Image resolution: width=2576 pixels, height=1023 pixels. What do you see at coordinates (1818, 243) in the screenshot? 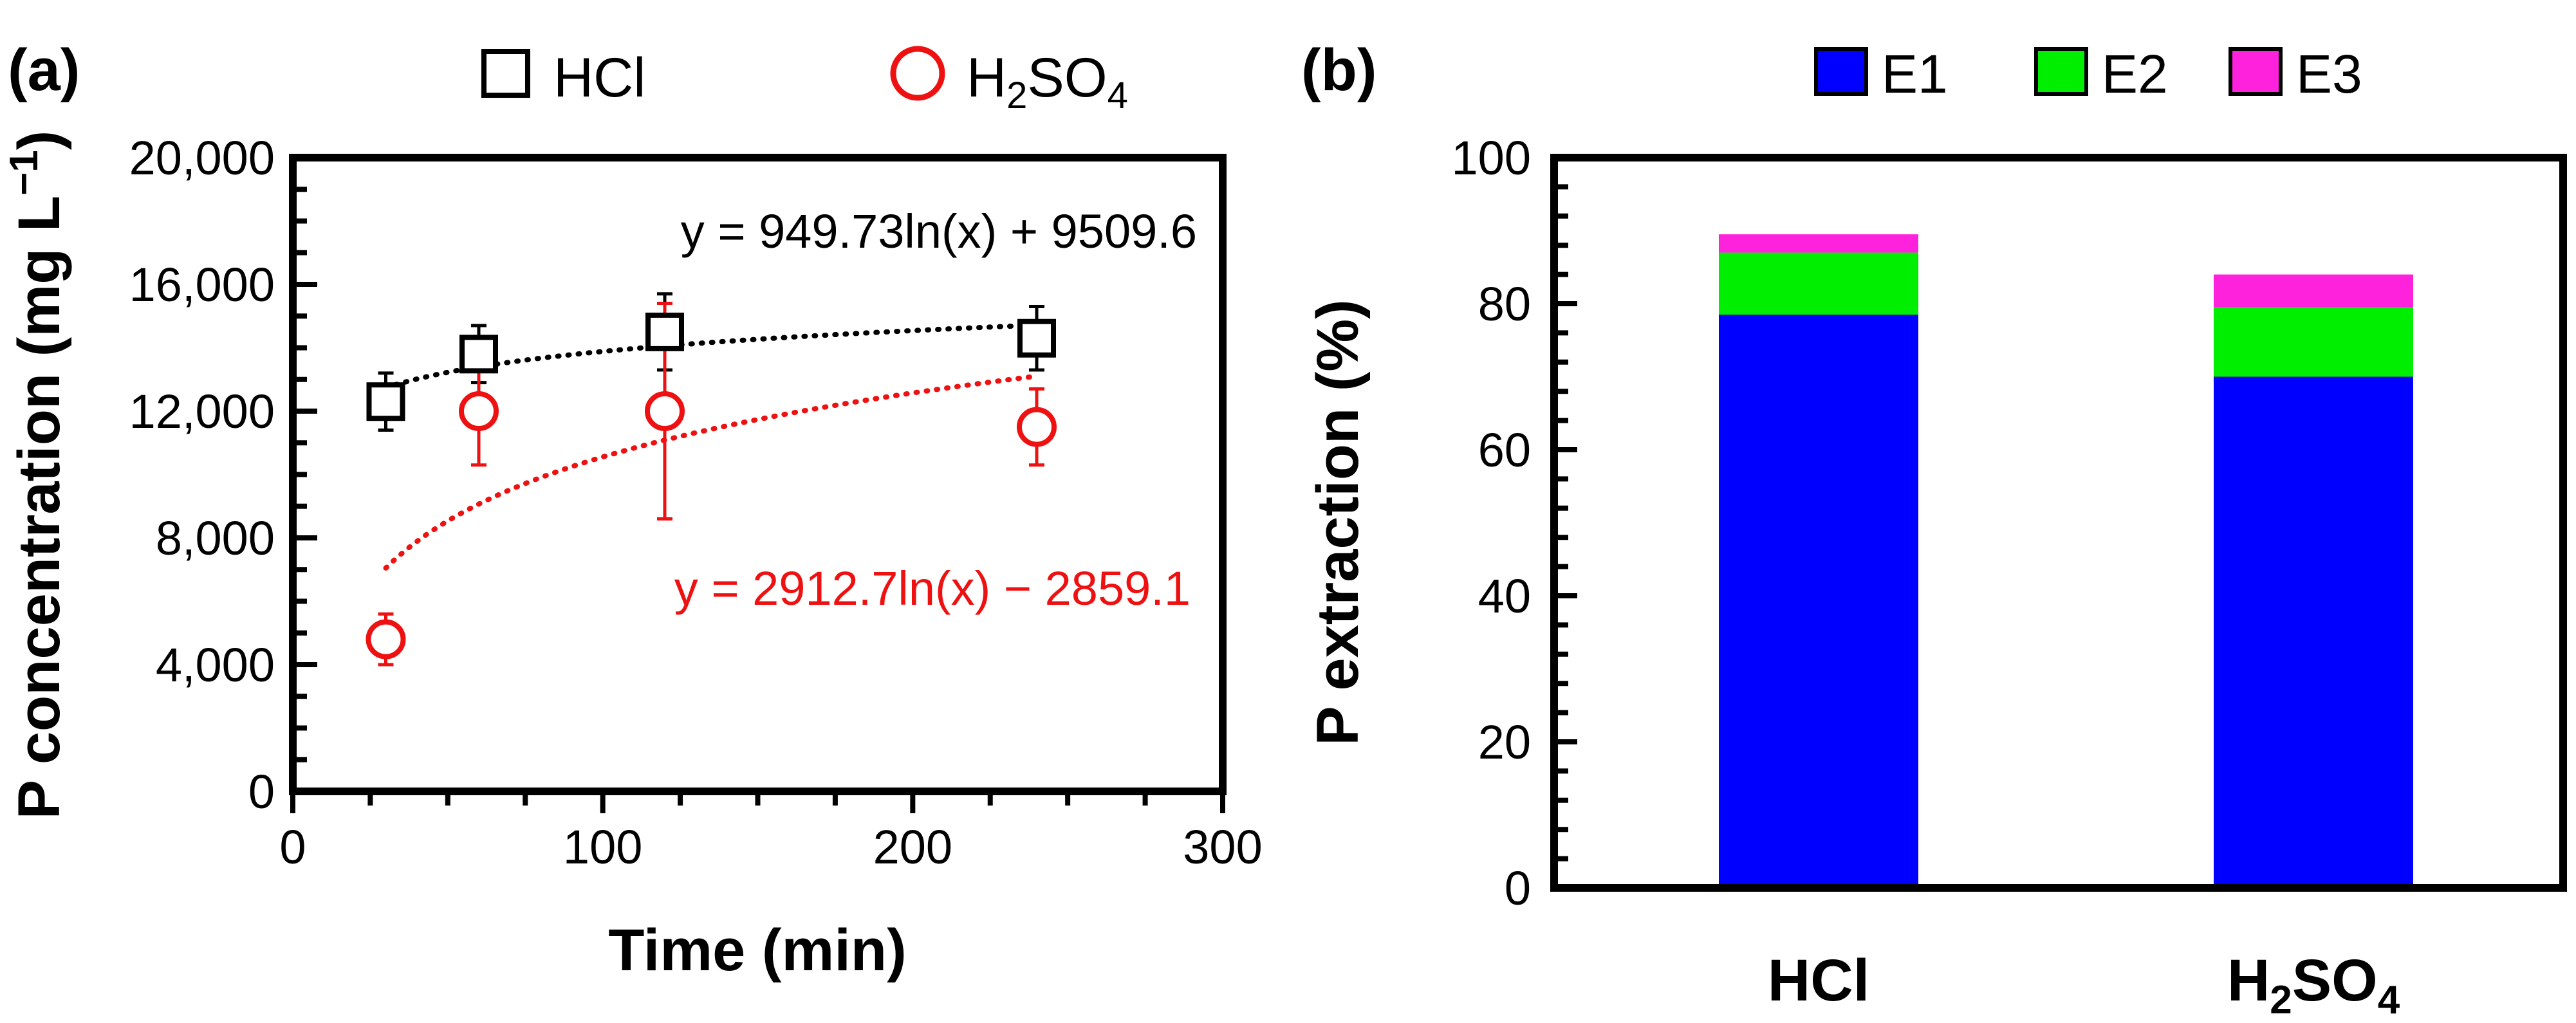
I see `bar-e3-hcl` at bounding box center [1818, 243].